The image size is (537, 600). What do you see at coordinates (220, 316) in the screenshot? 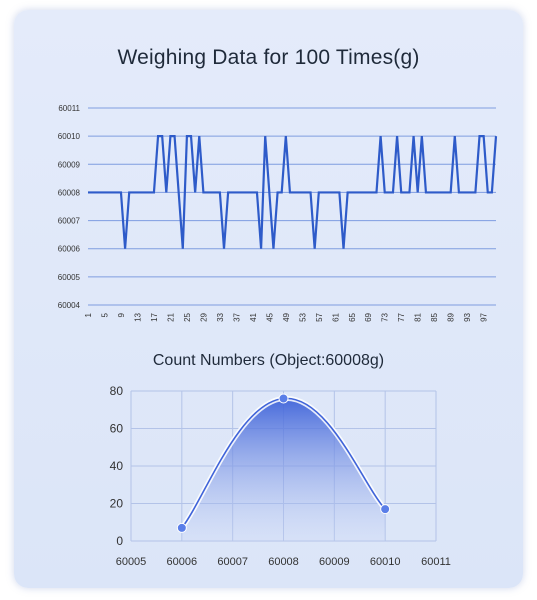
I see `x-tick-label: 33` at bounding box center [220, 316].